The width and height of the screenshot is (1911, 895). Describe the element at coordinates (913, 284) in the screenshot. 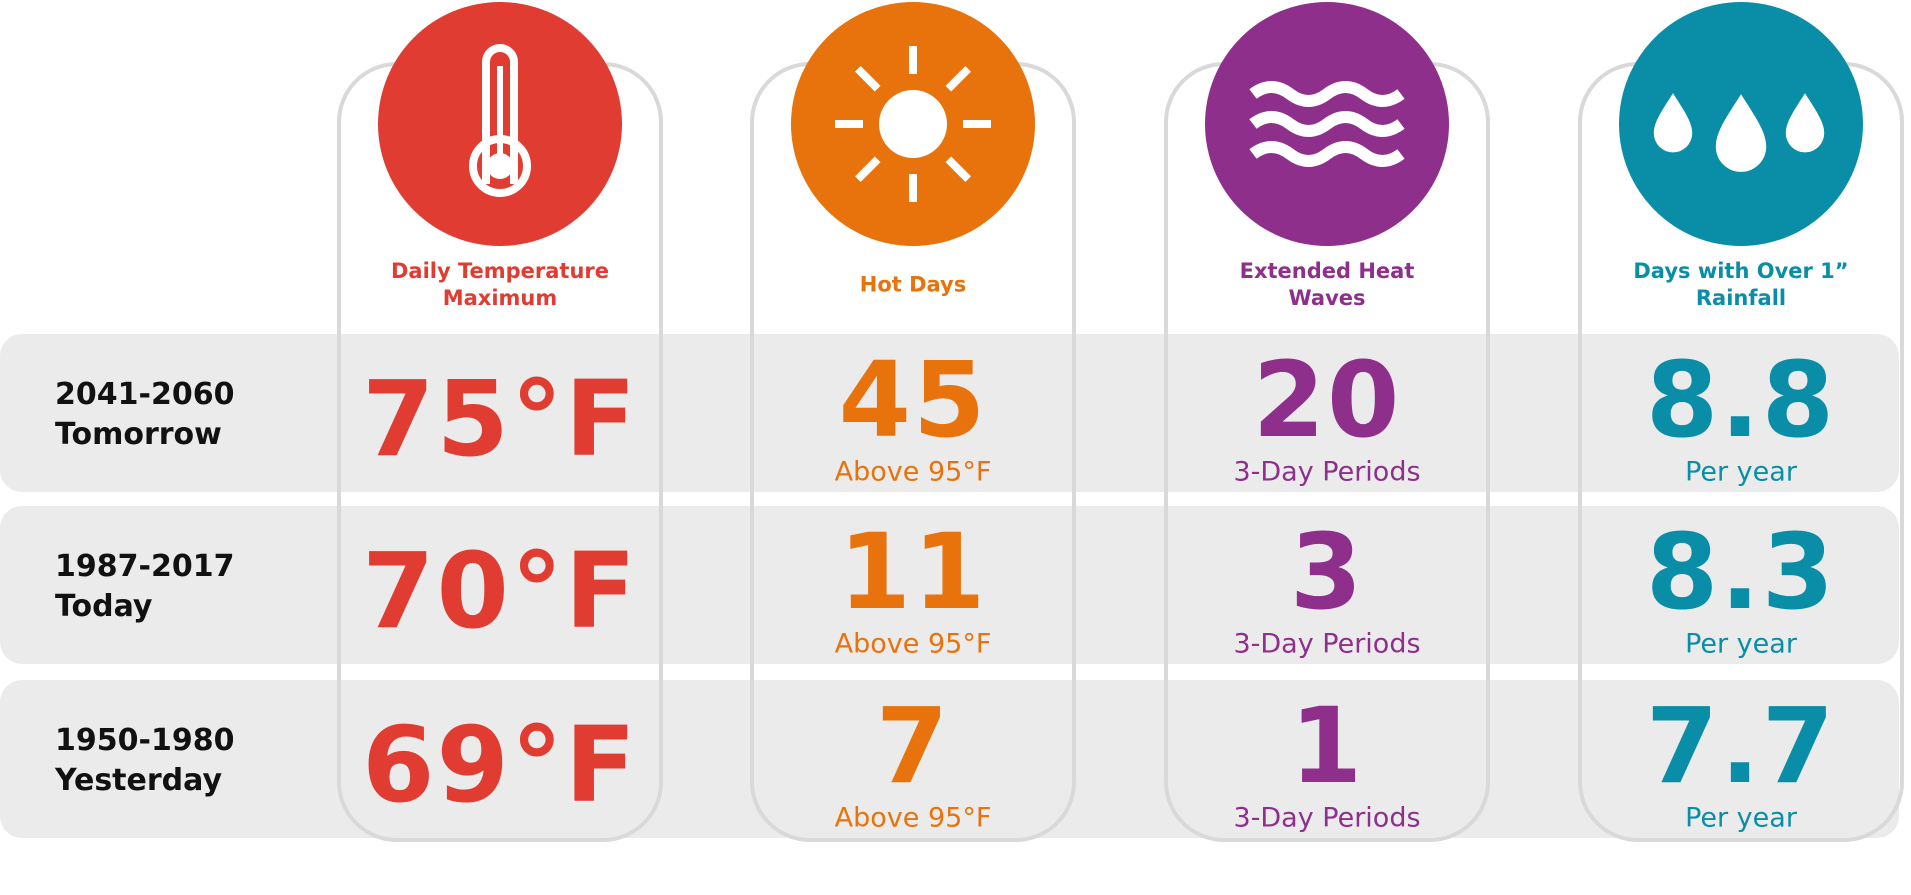

I see `column-title: Hot Days` at that location.